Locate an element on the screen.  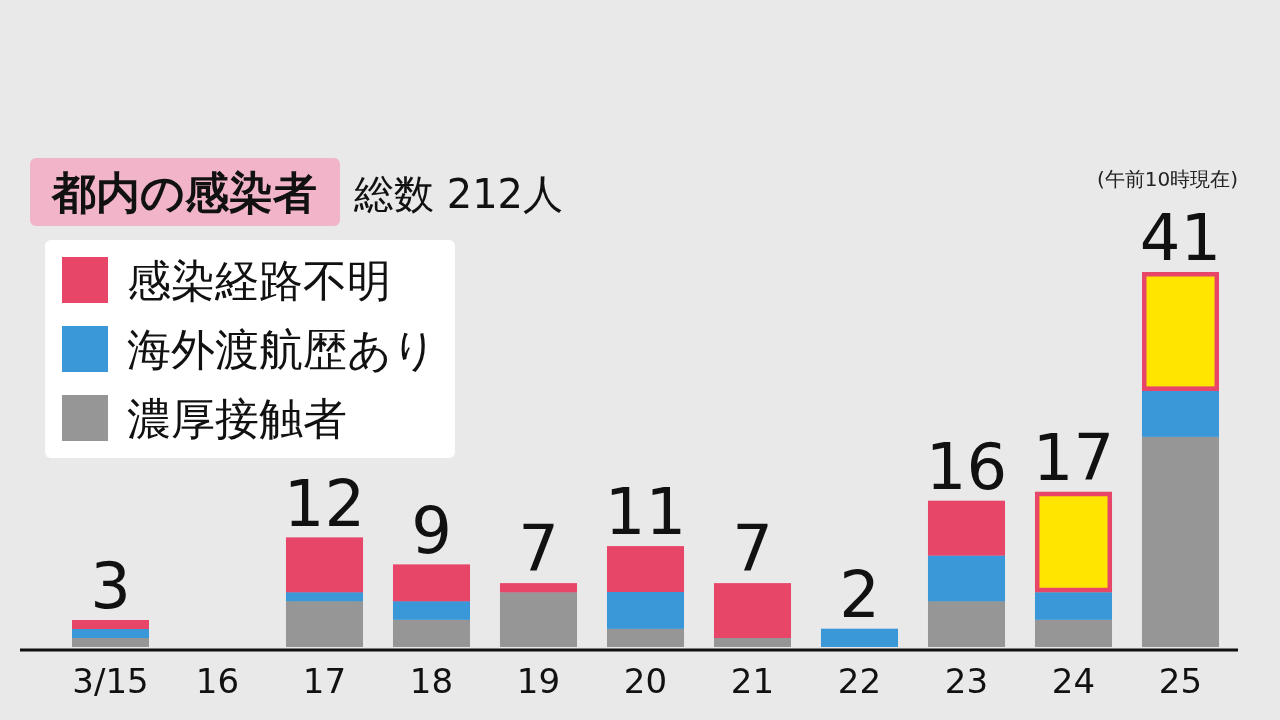
legend-label: 濃厚接触者 is located at coordinates (237, 418).